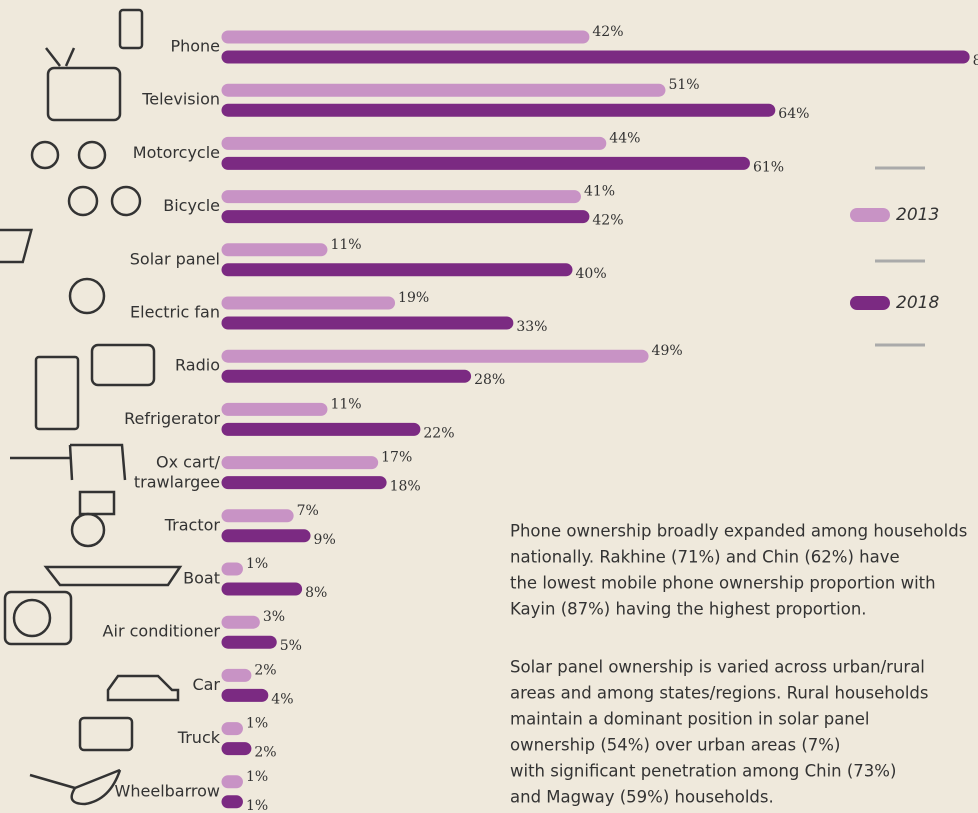 The width and height of the screenshot is (978, 813). Describe the element at coordinates (531, 327) in the screenshot. I see `value-label: 33%` at that location.